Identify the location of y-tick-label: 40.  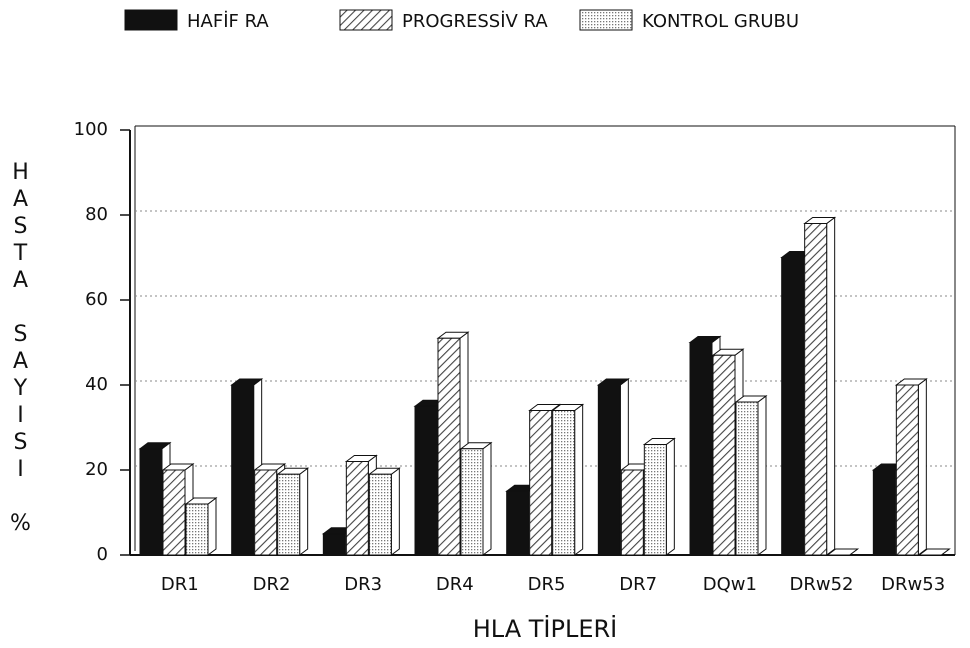
(96, 384).